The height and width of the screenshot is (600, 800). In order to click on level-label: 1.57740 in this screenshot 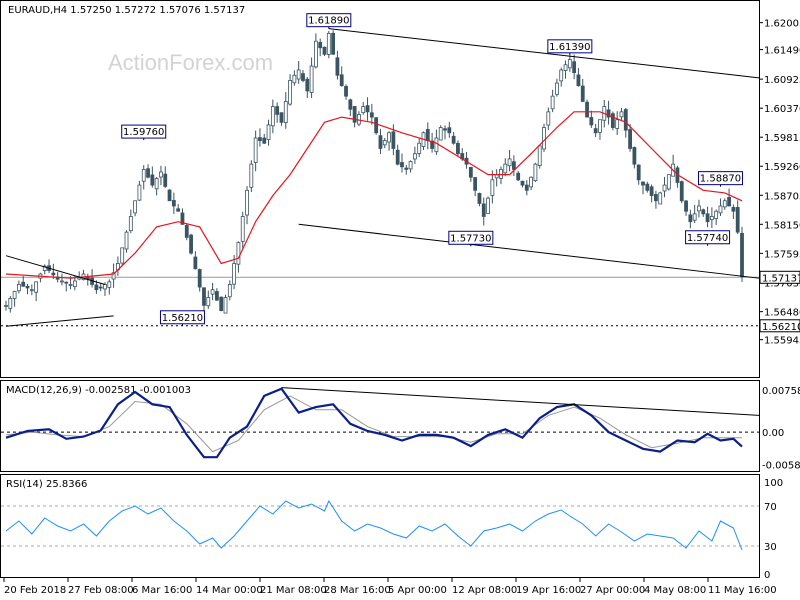, I will do `click(708, 238)`.